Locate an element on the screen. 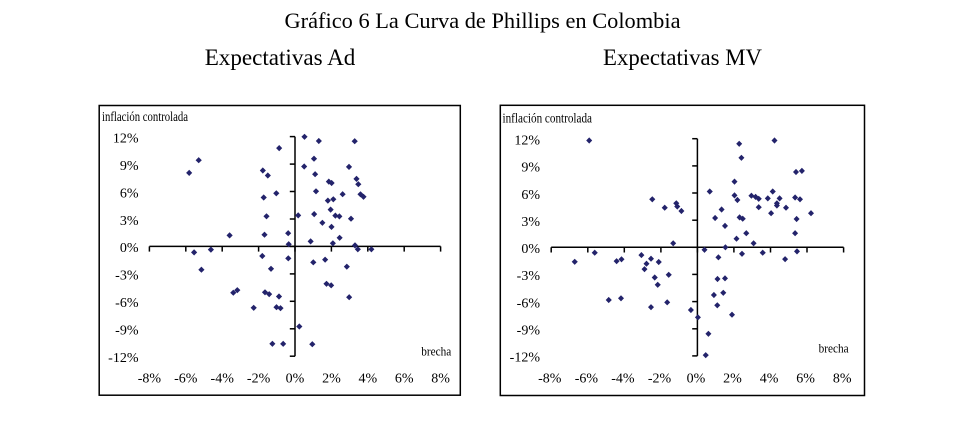 This screenshot has width=967, height=444. svg-text: Expectativas Ad is located at coordinates (280, 58).